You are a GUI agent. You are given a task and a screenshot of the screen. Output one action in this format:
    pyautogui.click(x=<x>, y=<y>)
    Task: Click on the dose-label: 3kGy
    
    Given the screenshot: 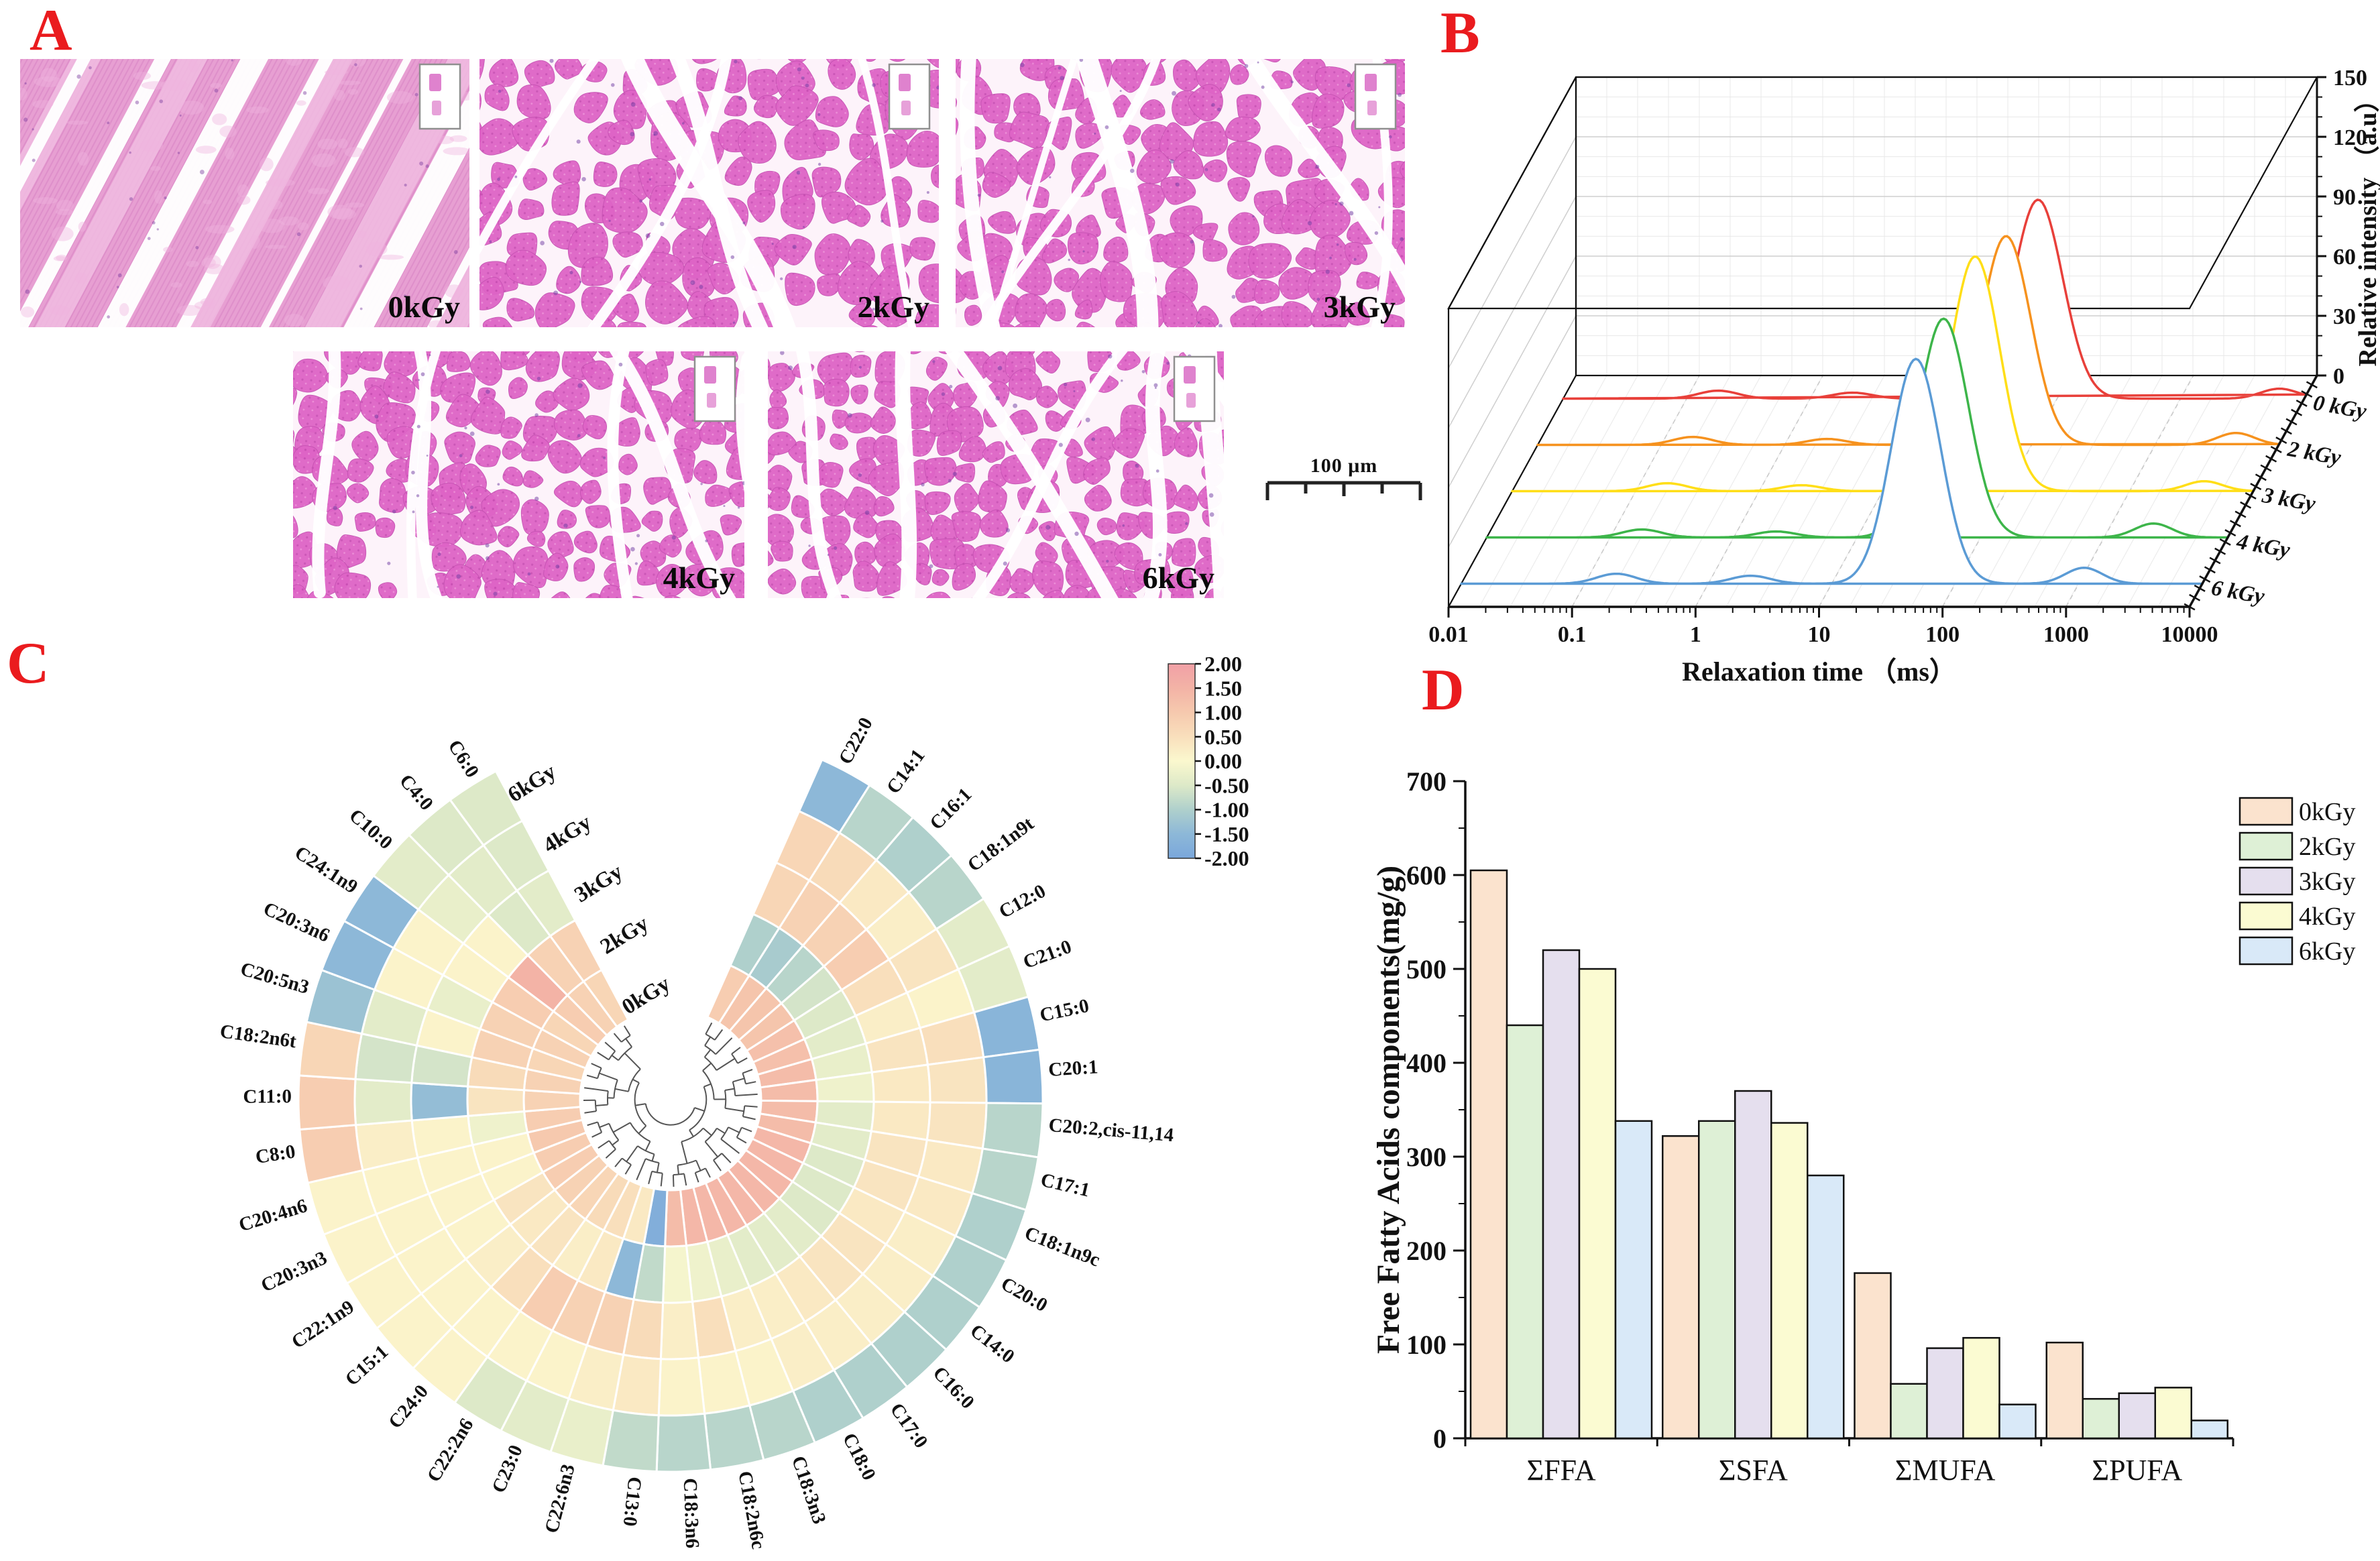 What is the action you would take?
    pyautogui.click(x=1359, y=307)
    